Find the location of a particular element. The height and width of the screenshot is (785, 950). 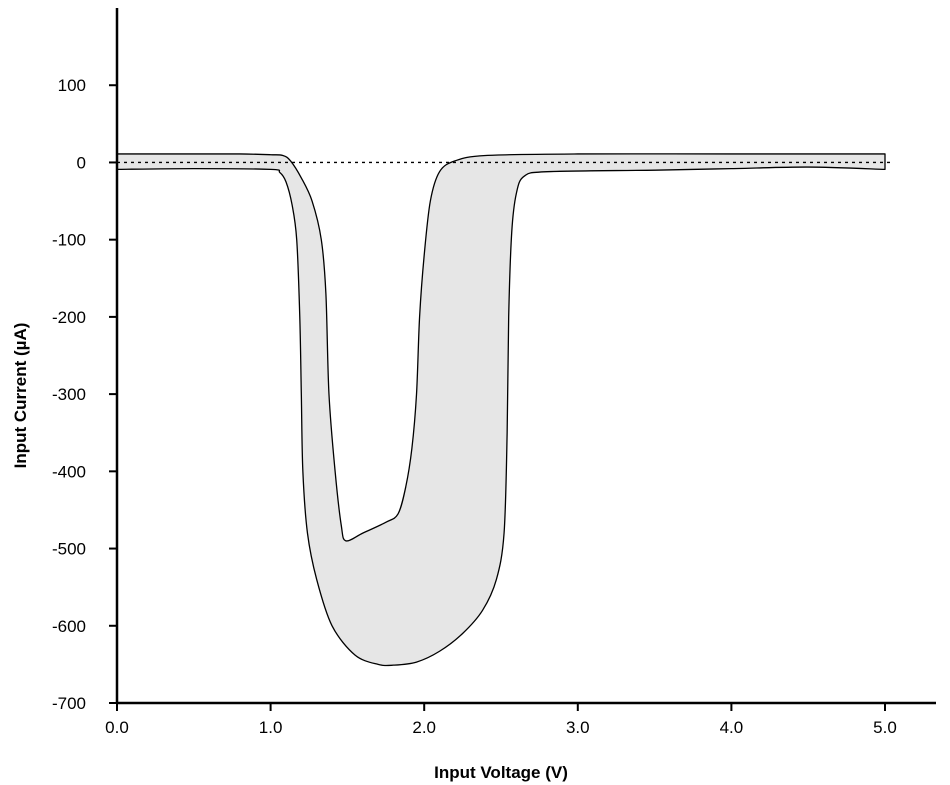

y-tick-label: -500 is located at coordinates (69, 549).